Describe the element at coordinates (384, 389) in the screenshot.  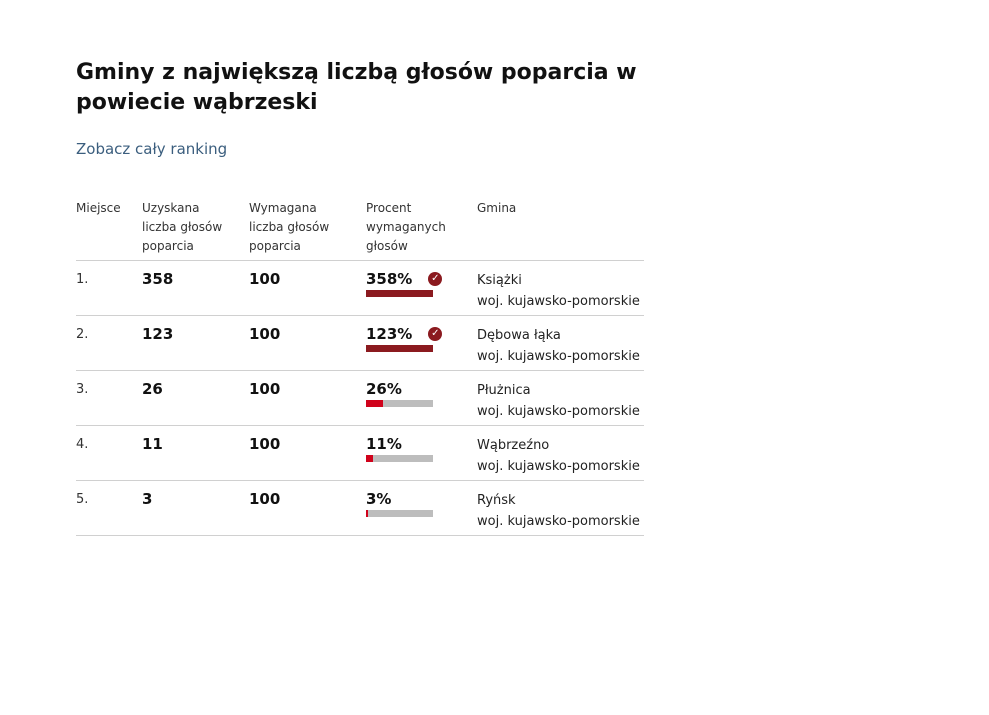
I see `percent-label: 26%` at that location.